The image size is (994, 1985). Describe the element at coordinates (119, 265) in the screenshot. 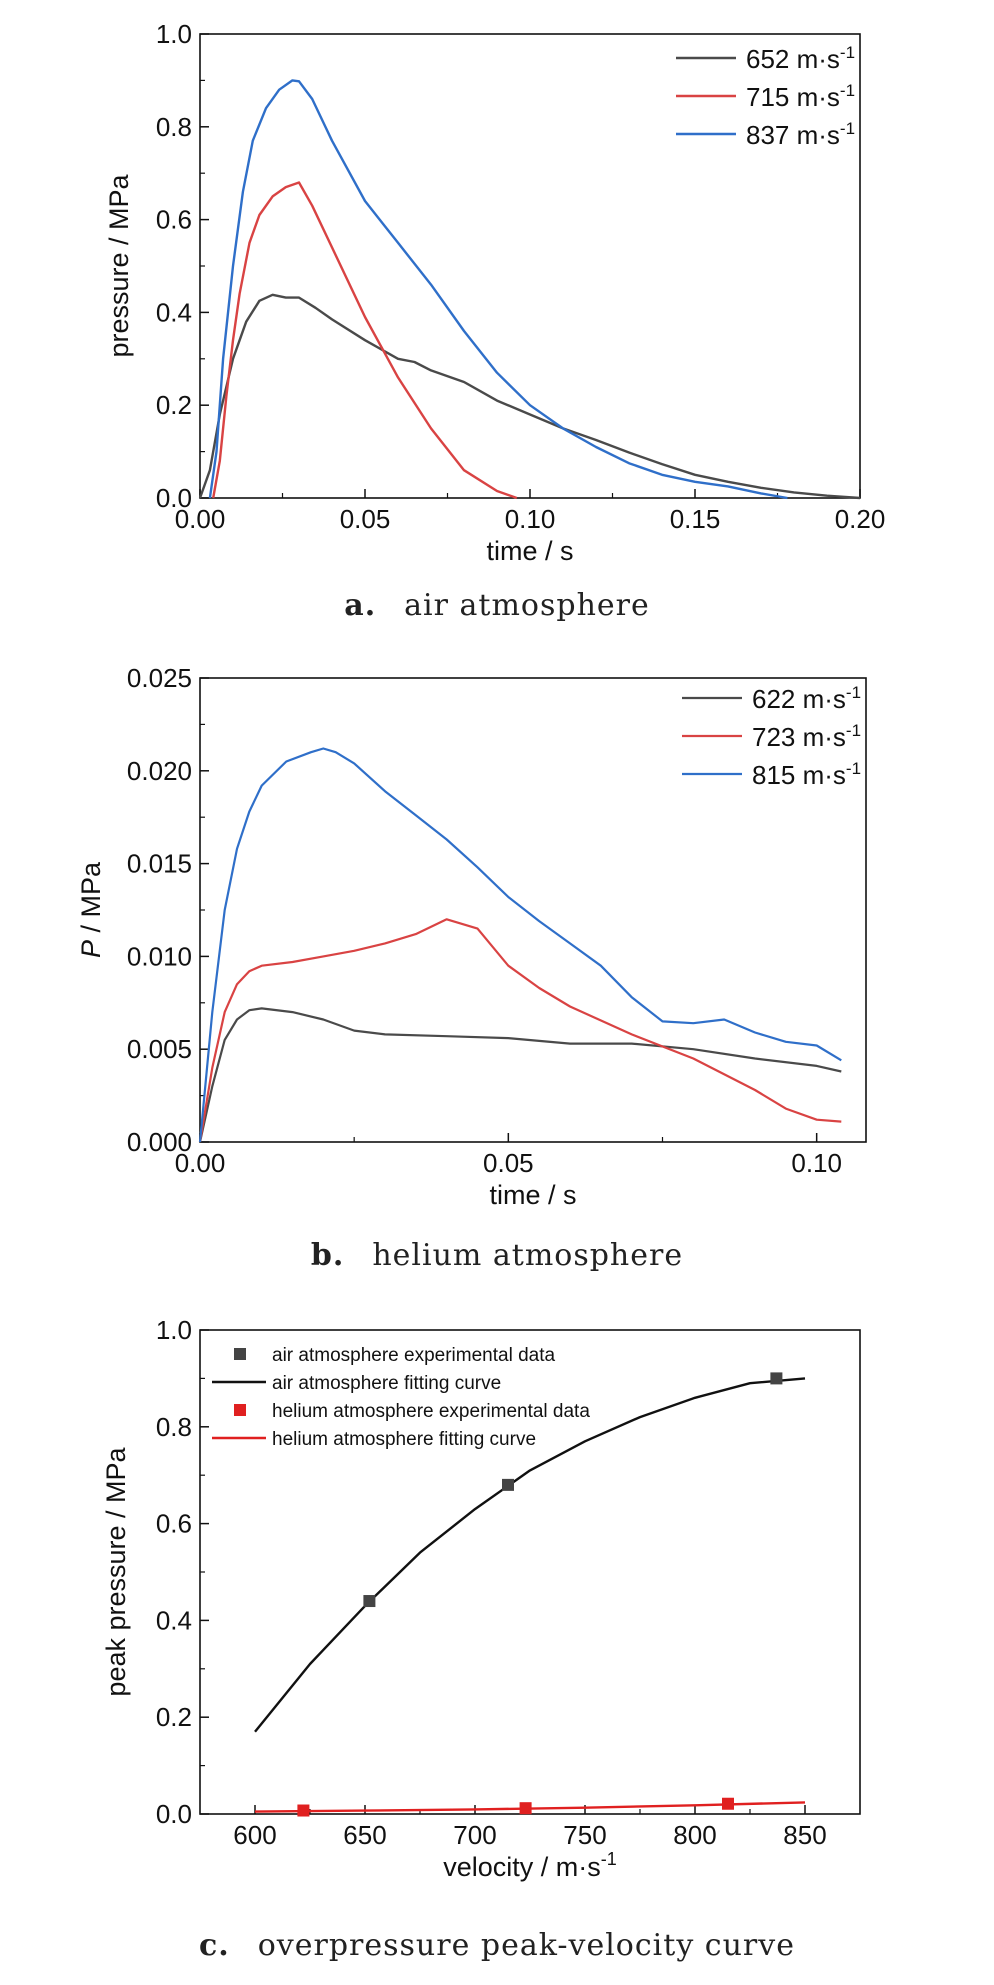

I see `y-axis-title: pressure / MPa` at that location.